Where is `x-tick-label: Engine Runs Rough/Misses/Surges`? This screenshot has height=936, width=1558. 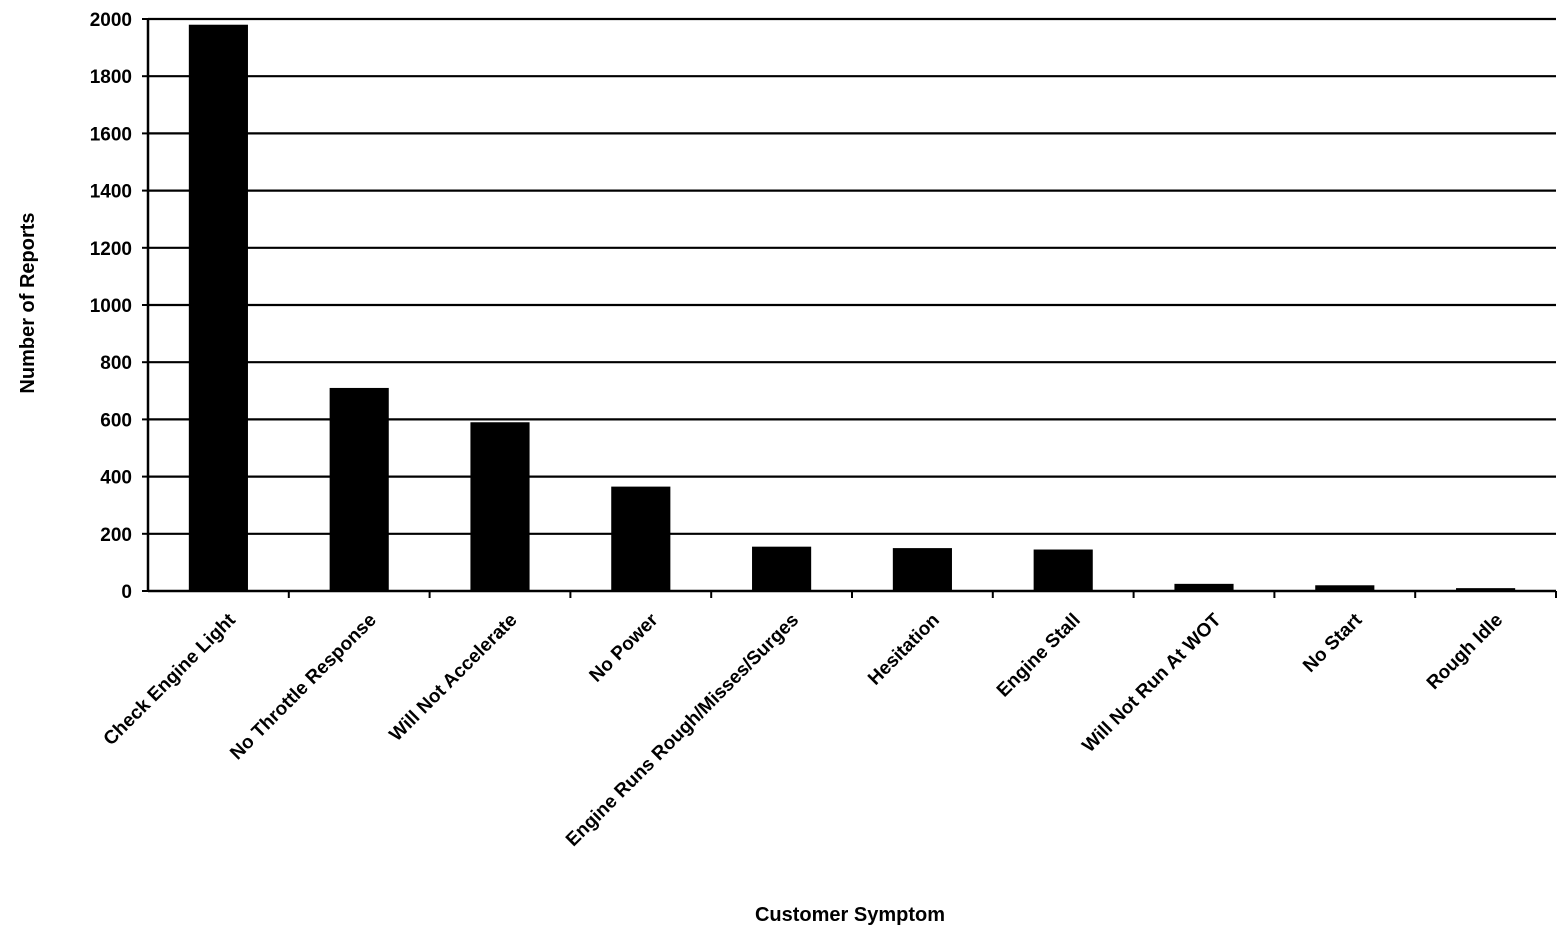
x-tick-label: Engine Runs Rough/Misses/Surges is located at coordinates (682, 730).